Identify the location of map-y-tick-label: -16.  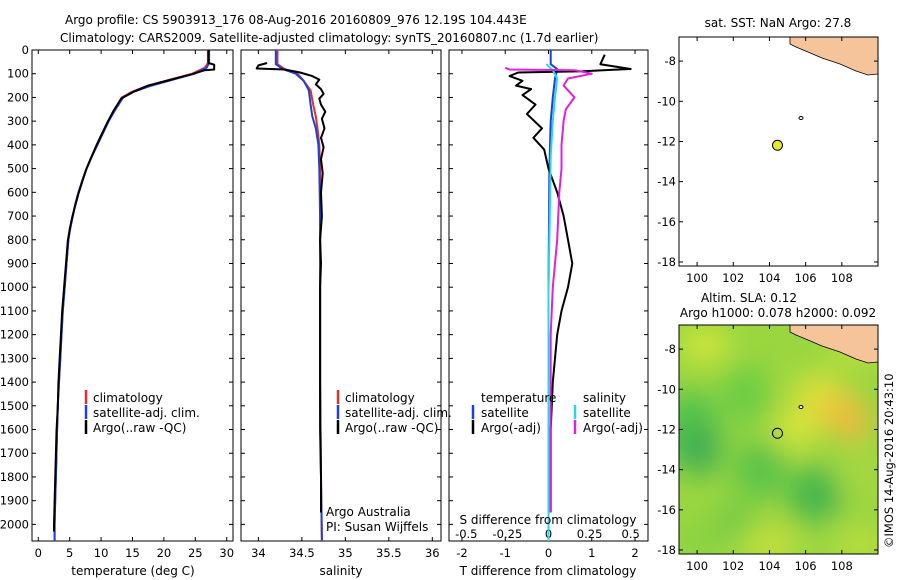
(666, 510).